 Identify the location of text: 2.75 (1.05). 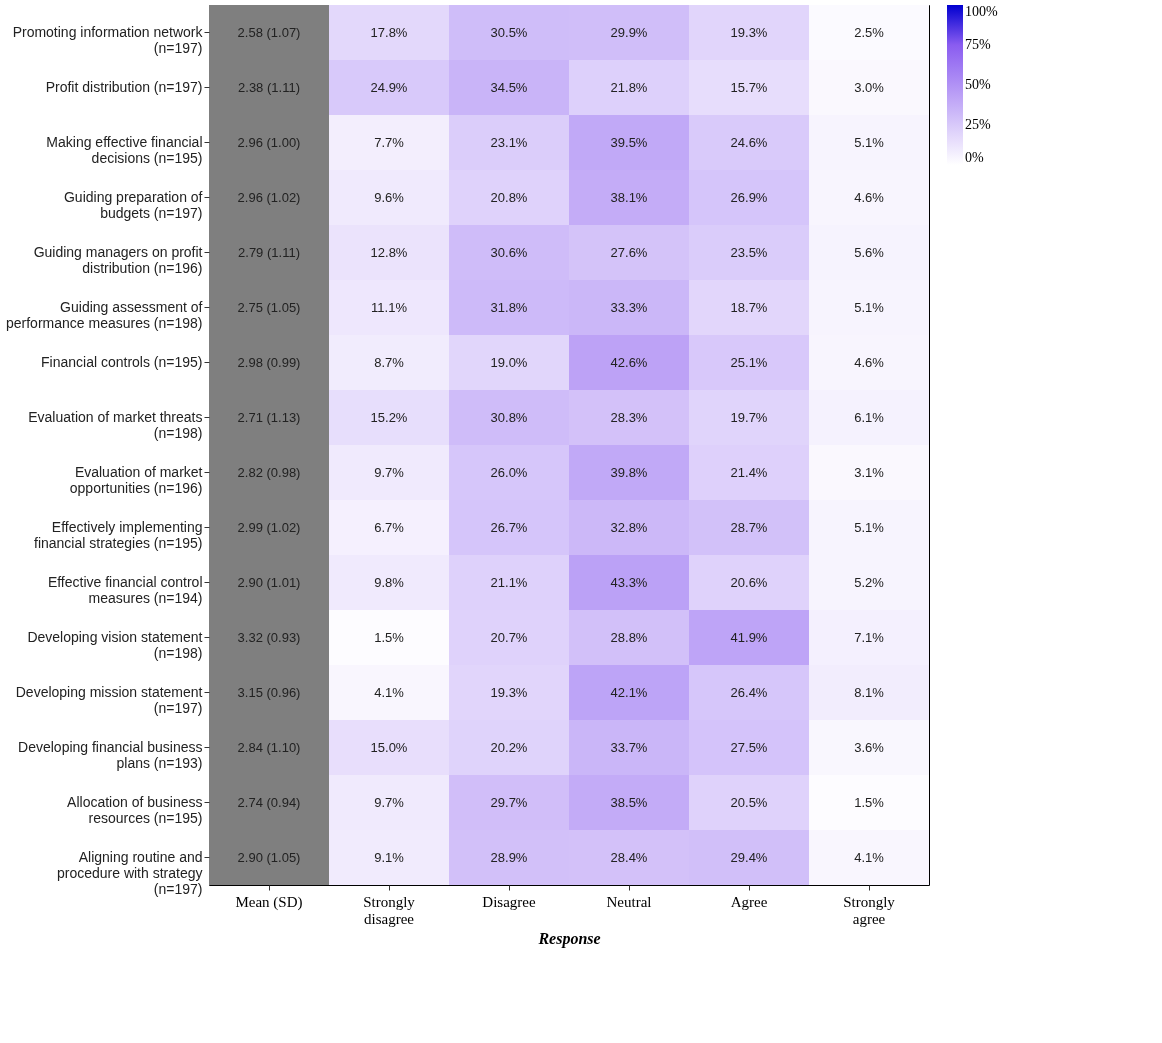
(269, 307).